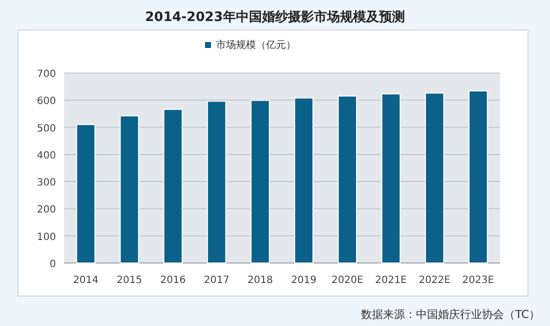 This screenshot has height=326, width=550. What do you see at coordinates (53, 264) in the screenshot?
I see `y-tick-label: 0` at bounding box center [53, 264].